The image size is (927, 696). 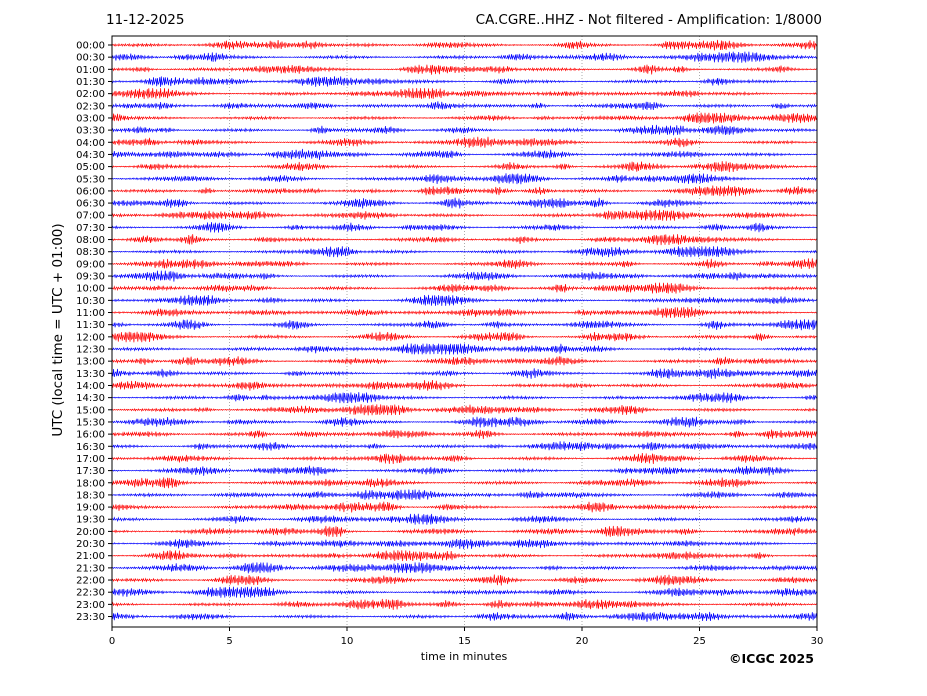 I want to click on y-tick-label: 03:30, so click(x=90, y=131).